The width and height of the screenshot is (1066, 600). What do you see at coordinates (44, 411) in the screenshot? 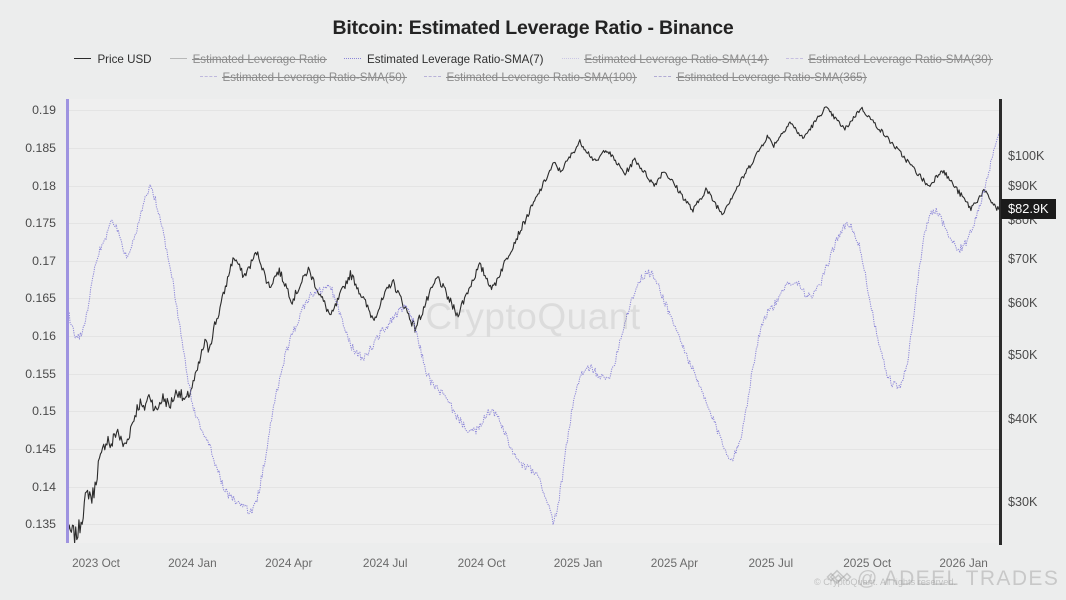
I see `y-axis-left-tick: 0.15` at bounding box center [44, 411].